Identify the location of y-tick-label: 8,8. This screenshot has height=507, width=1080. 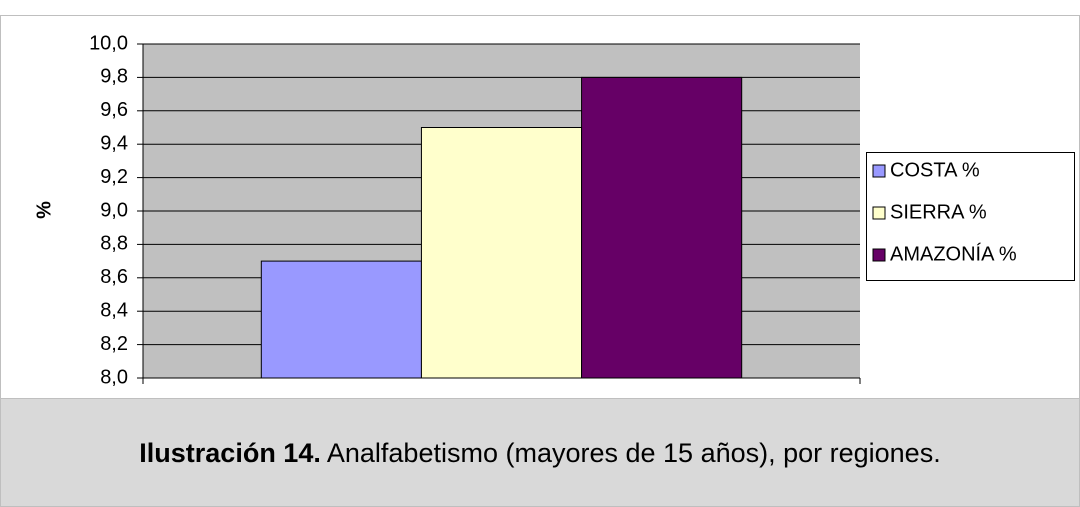
(114, 244).